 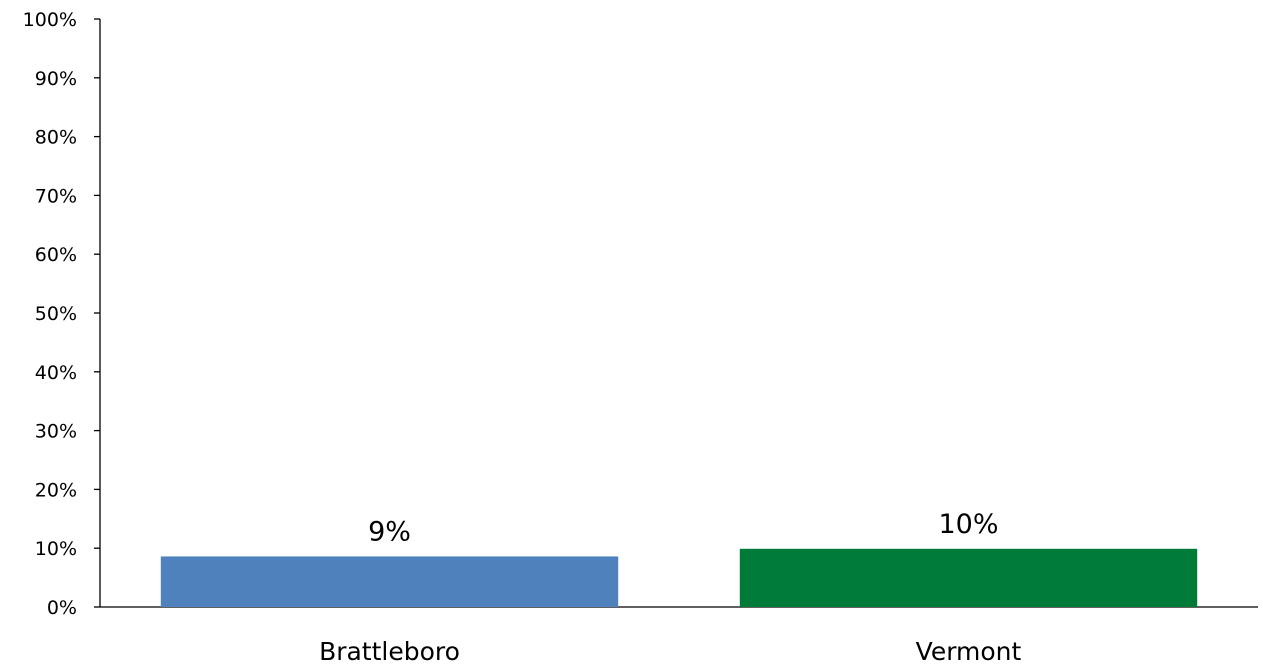 I want to click on y-tick-label: 30%, so click(x=56, y=432).